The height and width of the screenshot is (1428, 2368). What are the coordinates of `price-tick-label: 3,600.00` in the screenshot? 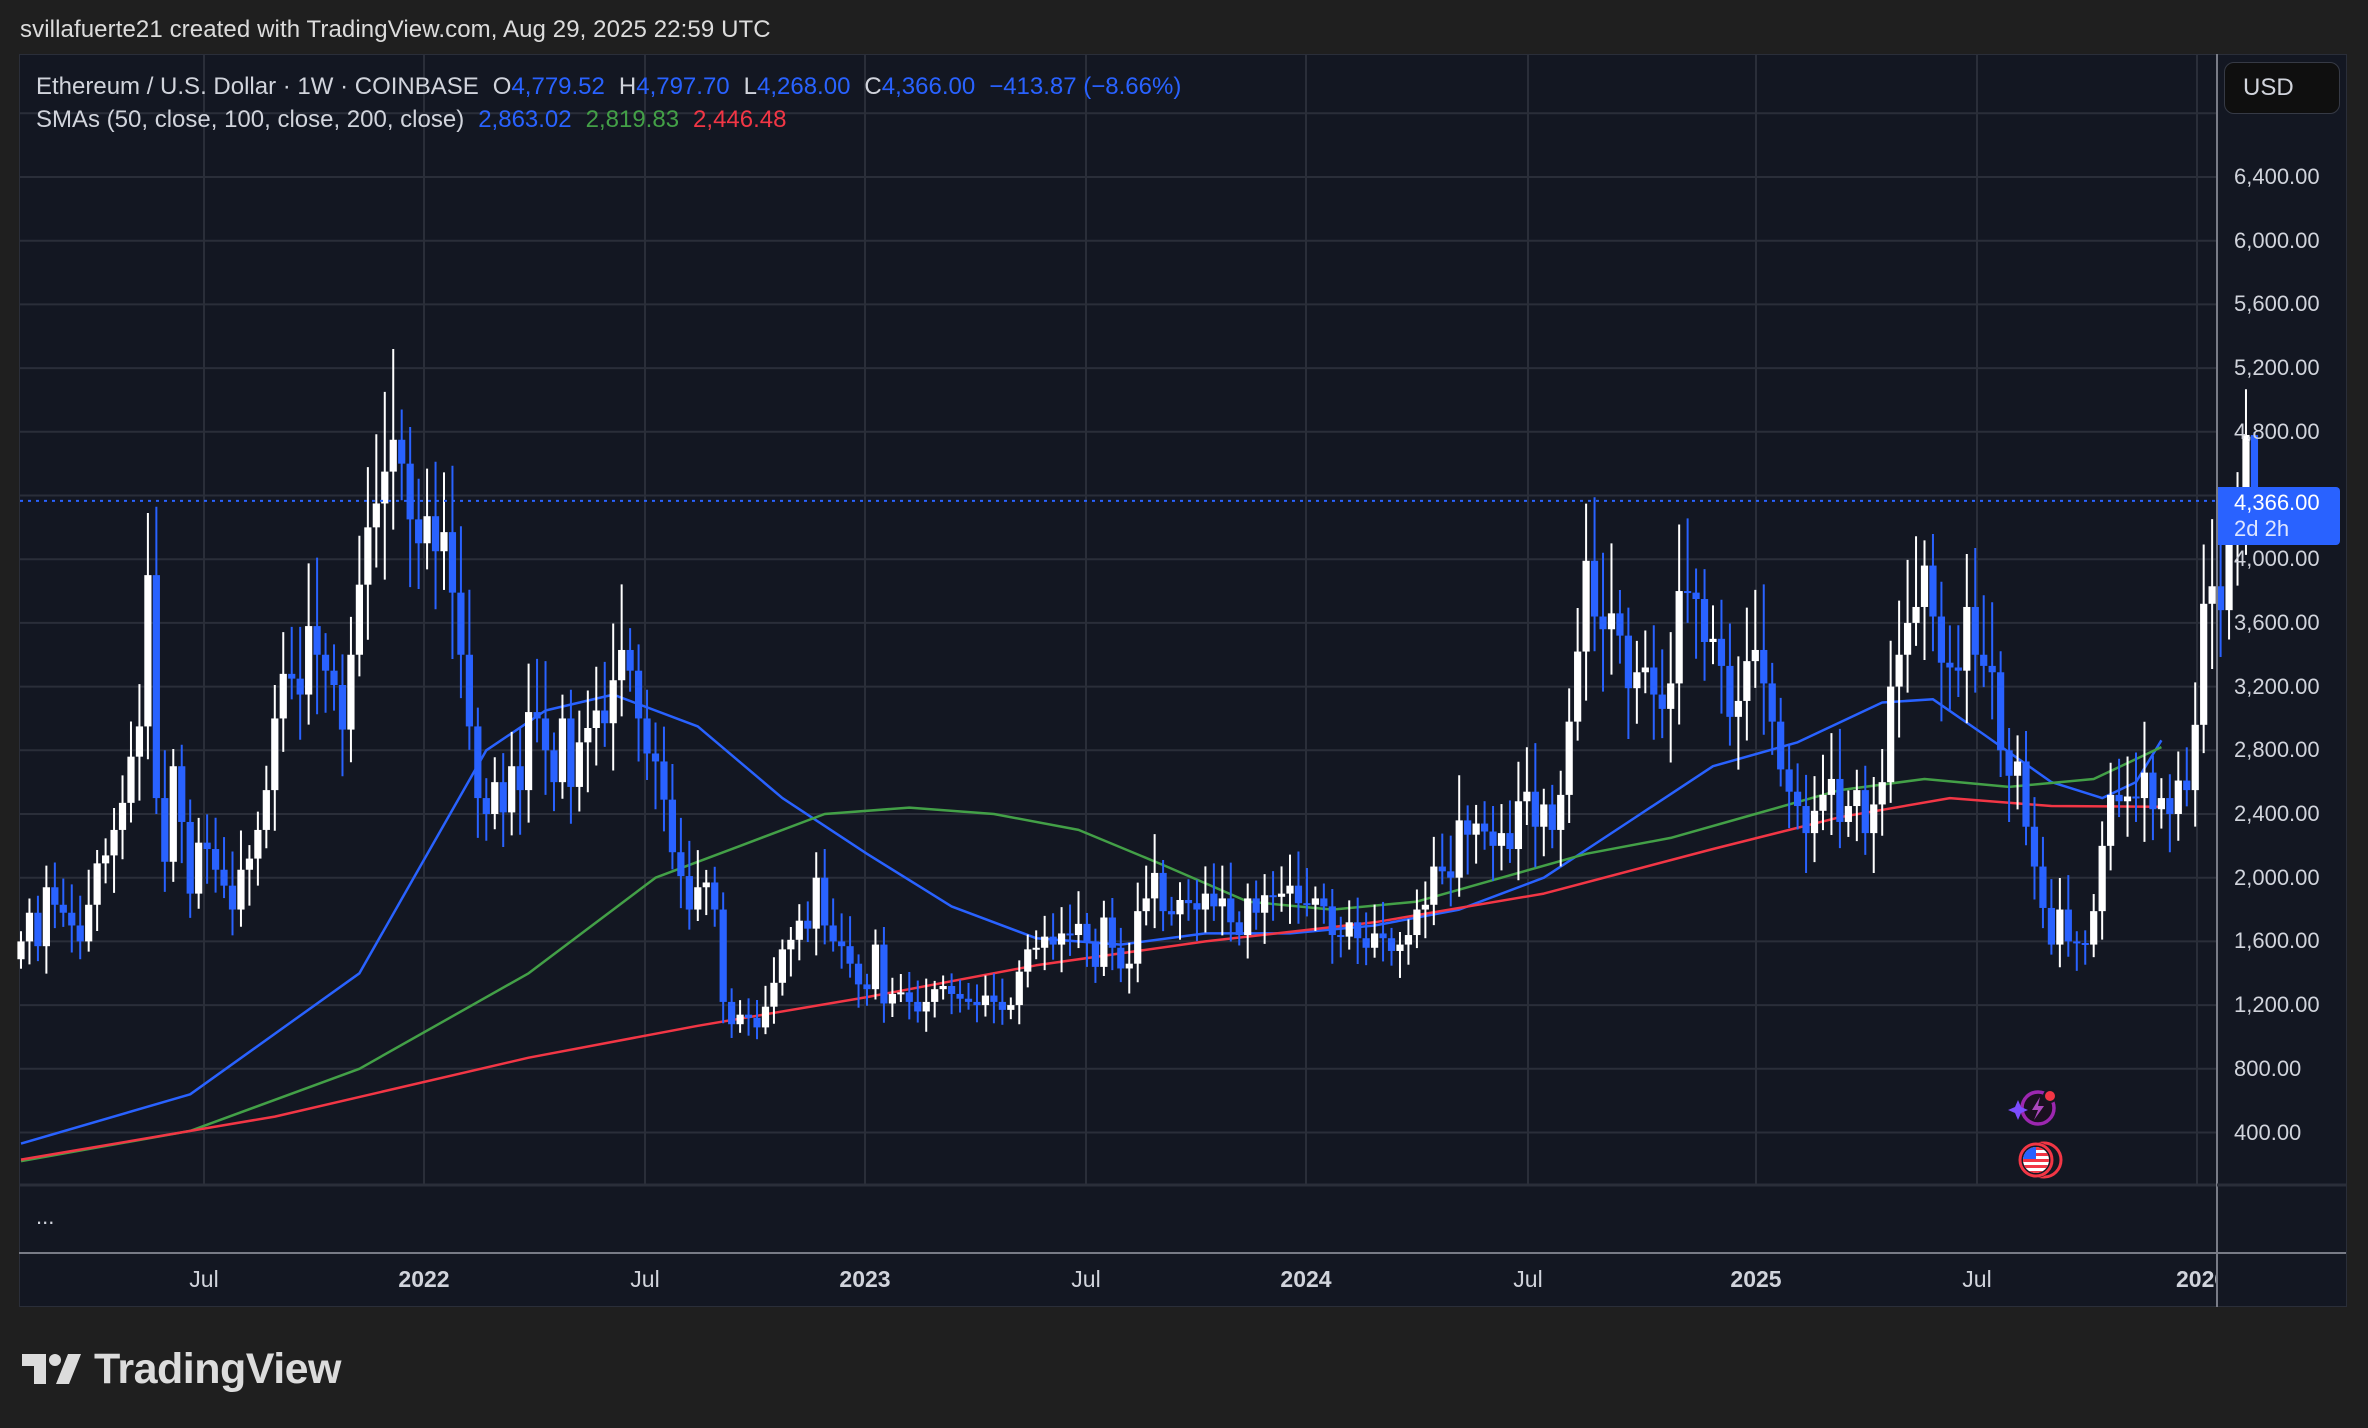 It's located at (2277, 622).